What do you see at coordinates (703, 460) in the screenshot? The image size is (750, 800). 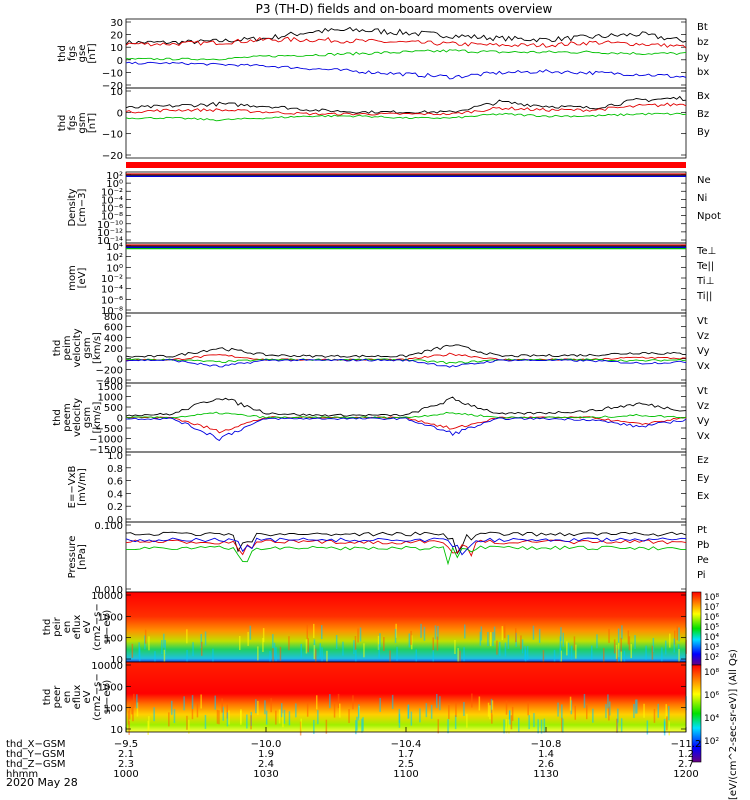 I see `legend-Ez: Ez` at bounding box center [703, 460].